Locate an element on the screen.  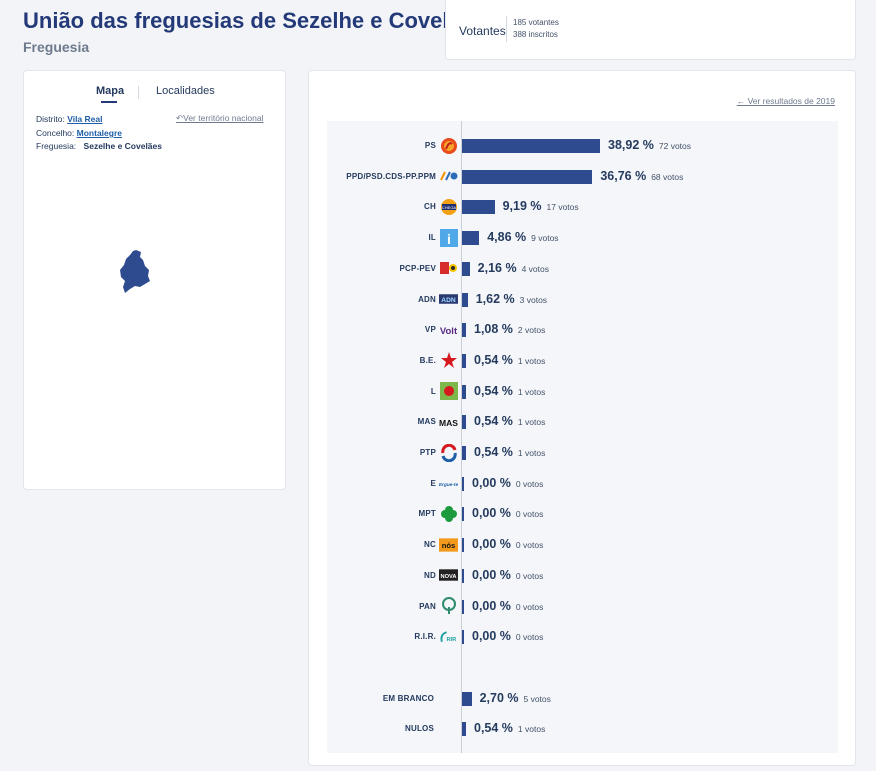
il-logo-icon: i is located at coordinates (448, 237).